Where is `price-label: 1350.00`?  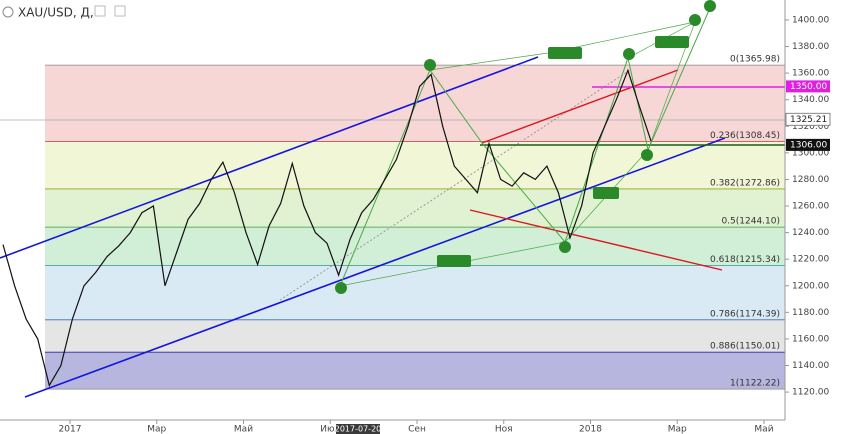 price-label: 1350.00 is located at coordinates (808, 87).